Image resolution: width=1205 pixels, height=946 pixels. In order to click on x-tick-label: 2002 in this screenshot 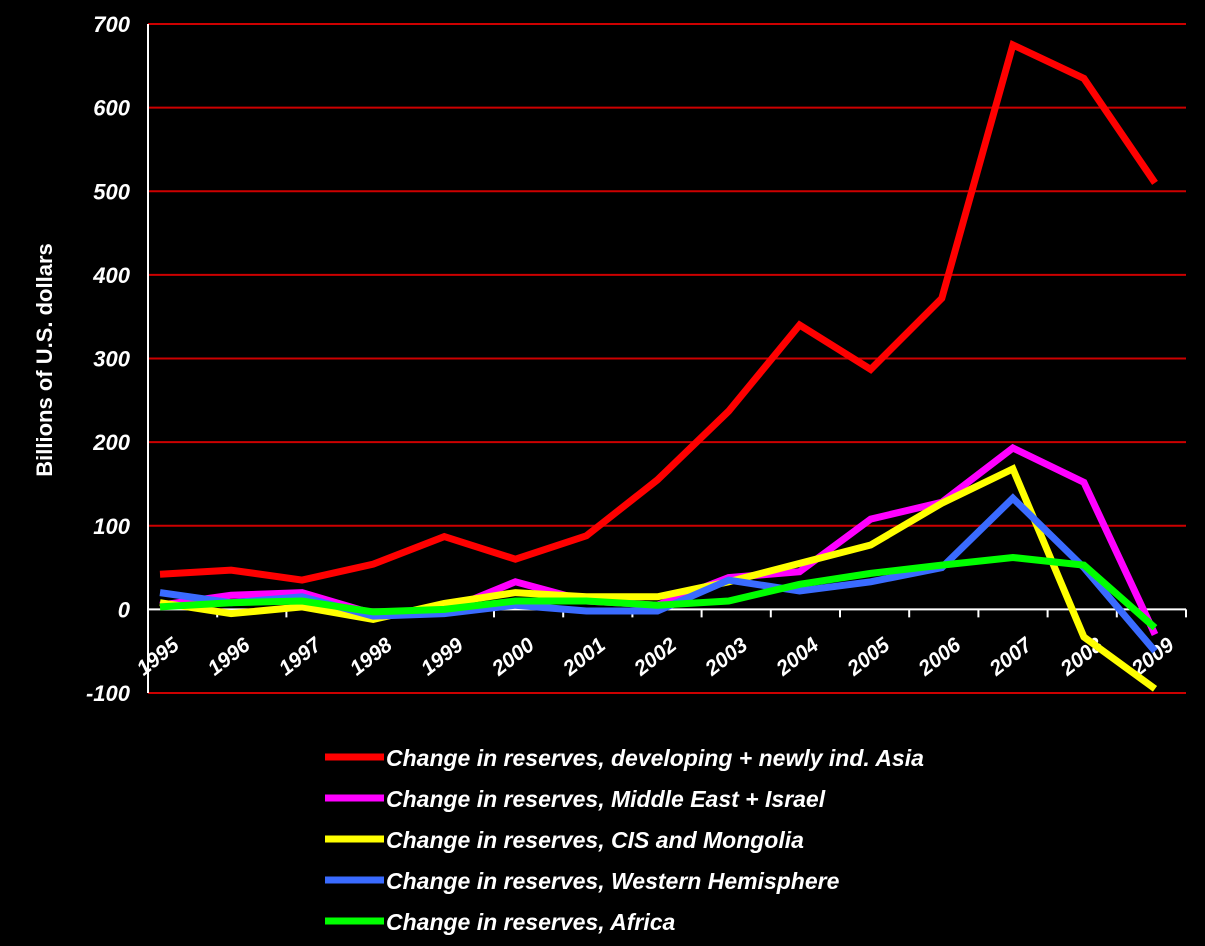, I will do `click(655, 657)`.